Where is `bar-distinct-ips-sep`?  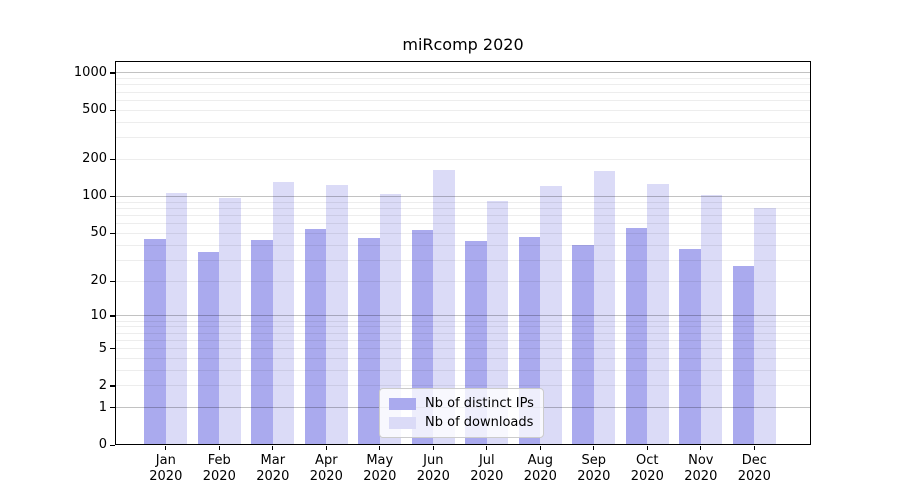
bar-distinct-ips-sep is located at coordinates (583, 345).